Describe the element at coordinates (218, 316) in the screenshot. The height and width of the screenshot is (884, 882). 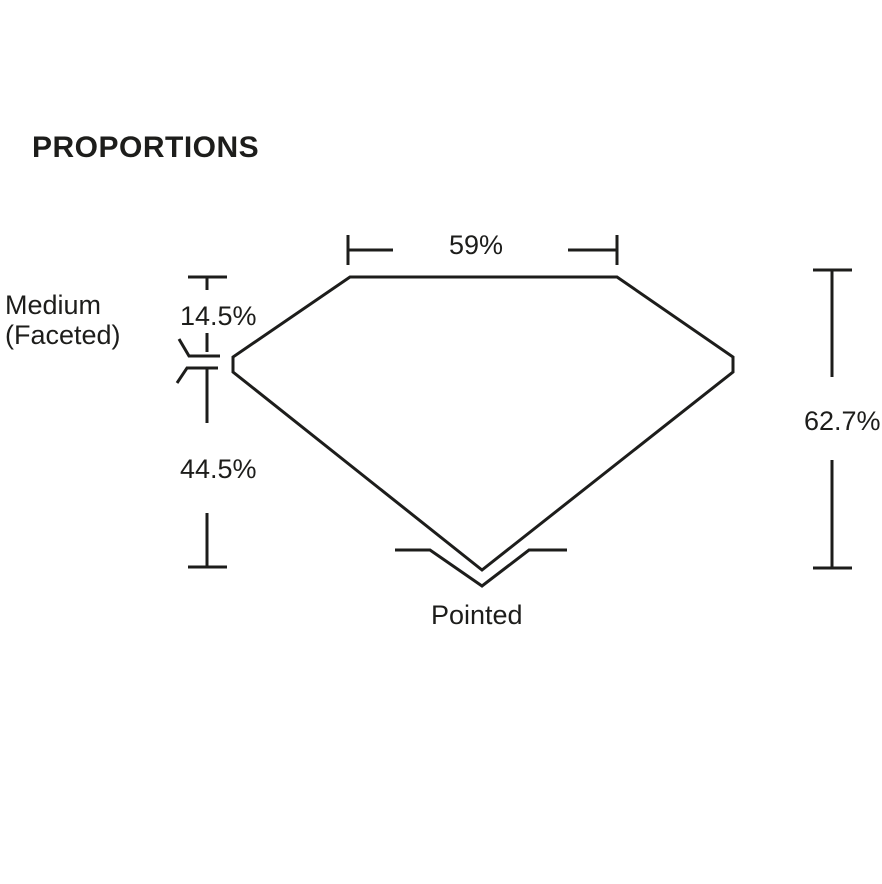
I see `crown-height-value: 14.5%` at that location.